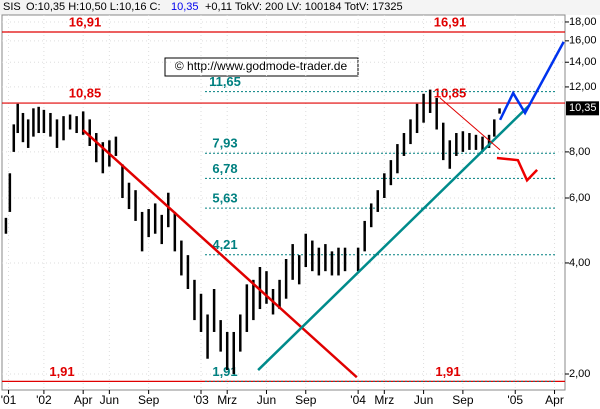  What do you see at coordinates (44, 400) in the screenshot?
I see `x-tick-label: '02` at bounding box center [44, 400].